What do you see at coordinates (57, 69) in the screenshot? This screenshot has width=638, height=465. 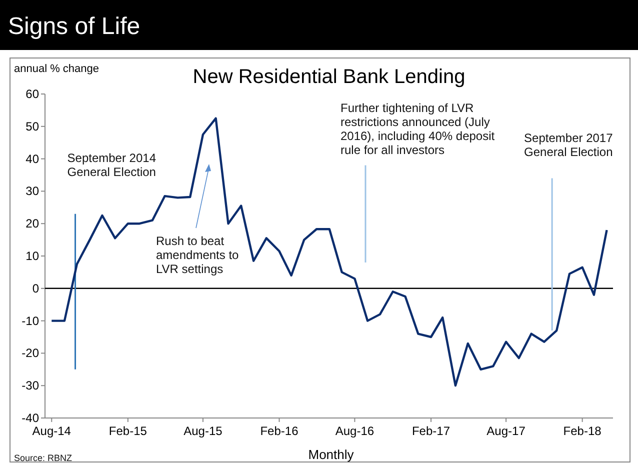 I see `y-axis-title: annual % change` at bounding box center [57, 69].